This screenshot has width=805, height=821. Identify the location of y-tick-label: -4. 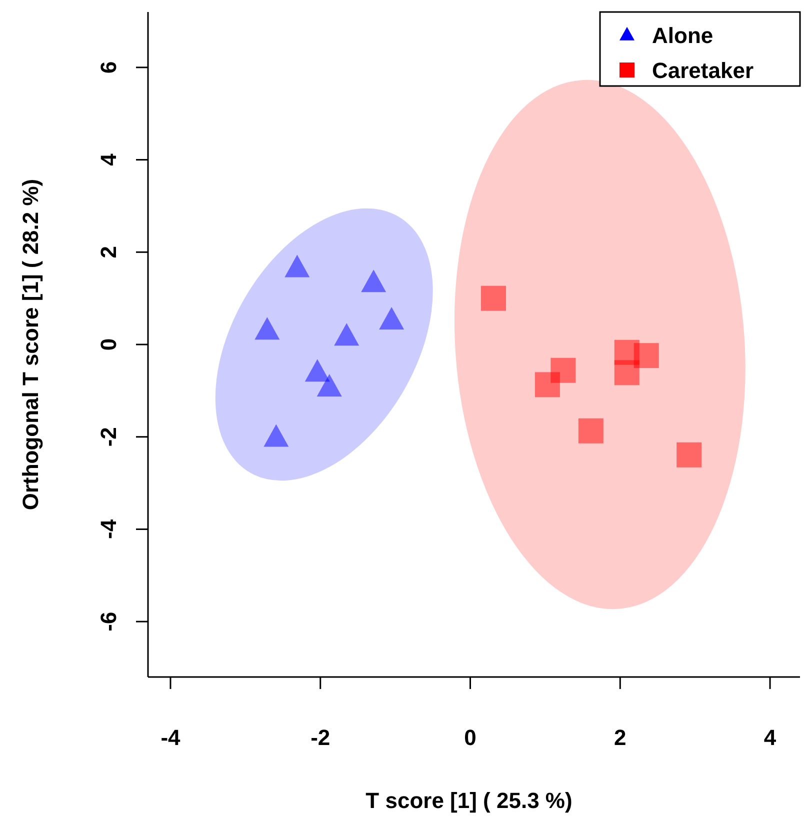
(108, 529).